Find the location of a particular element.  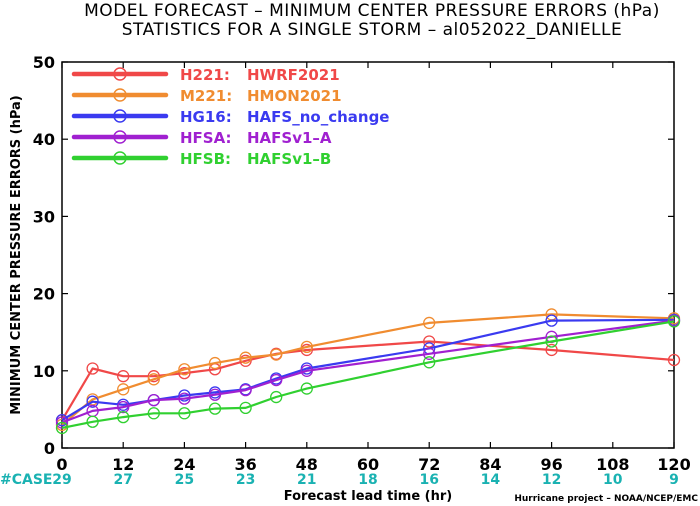

y-tick-label: 30 is located at coordinates (44, 216).